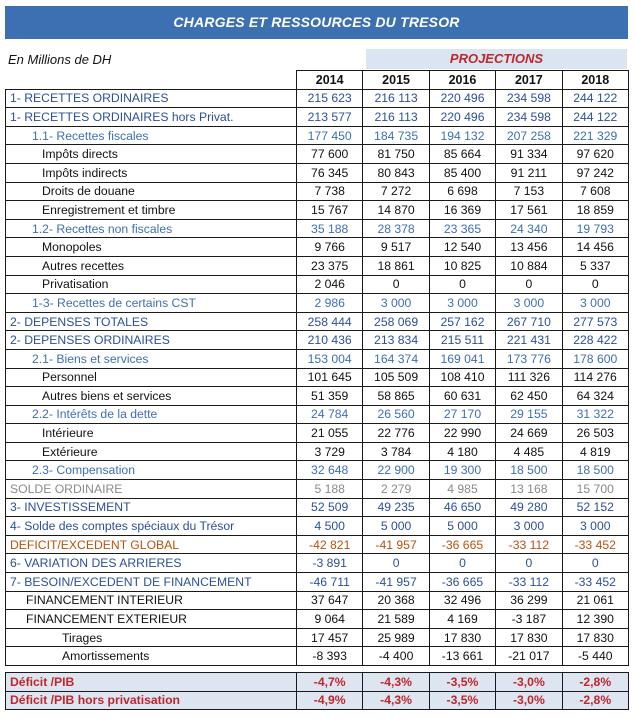 This screenshot has height=725, width=635. I want to click on value-cell: -8 393, so click(329, 656).